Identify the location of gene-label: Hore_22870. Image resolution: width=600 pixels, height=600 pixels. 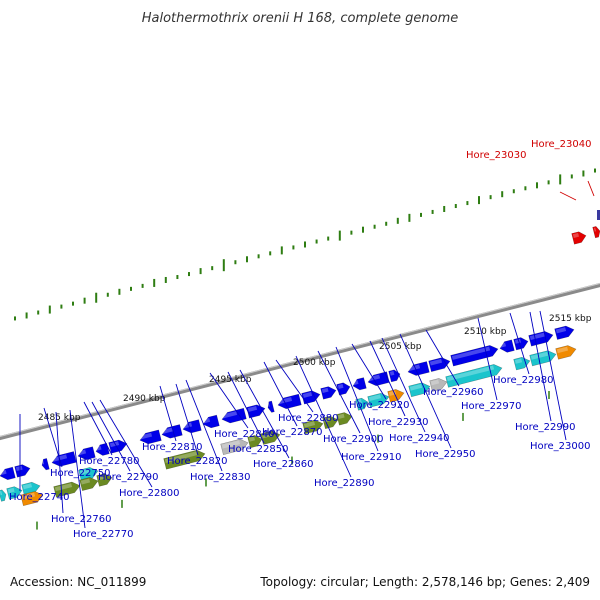
(292, 432).